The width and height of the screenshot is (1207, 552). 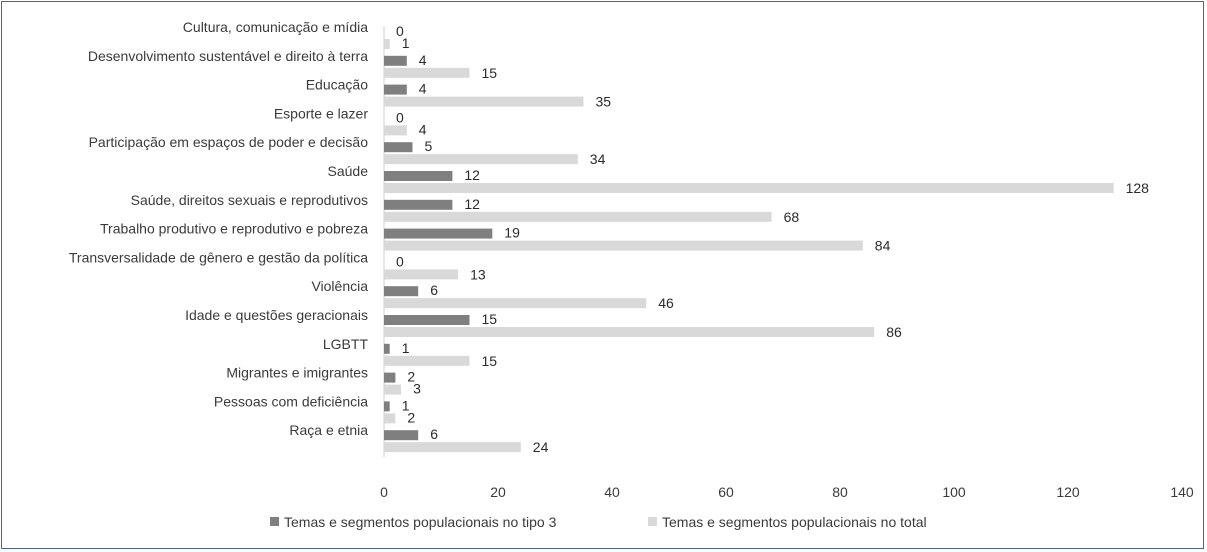 I want to click on x-tick-label: 0, so click(x=384, y=492).